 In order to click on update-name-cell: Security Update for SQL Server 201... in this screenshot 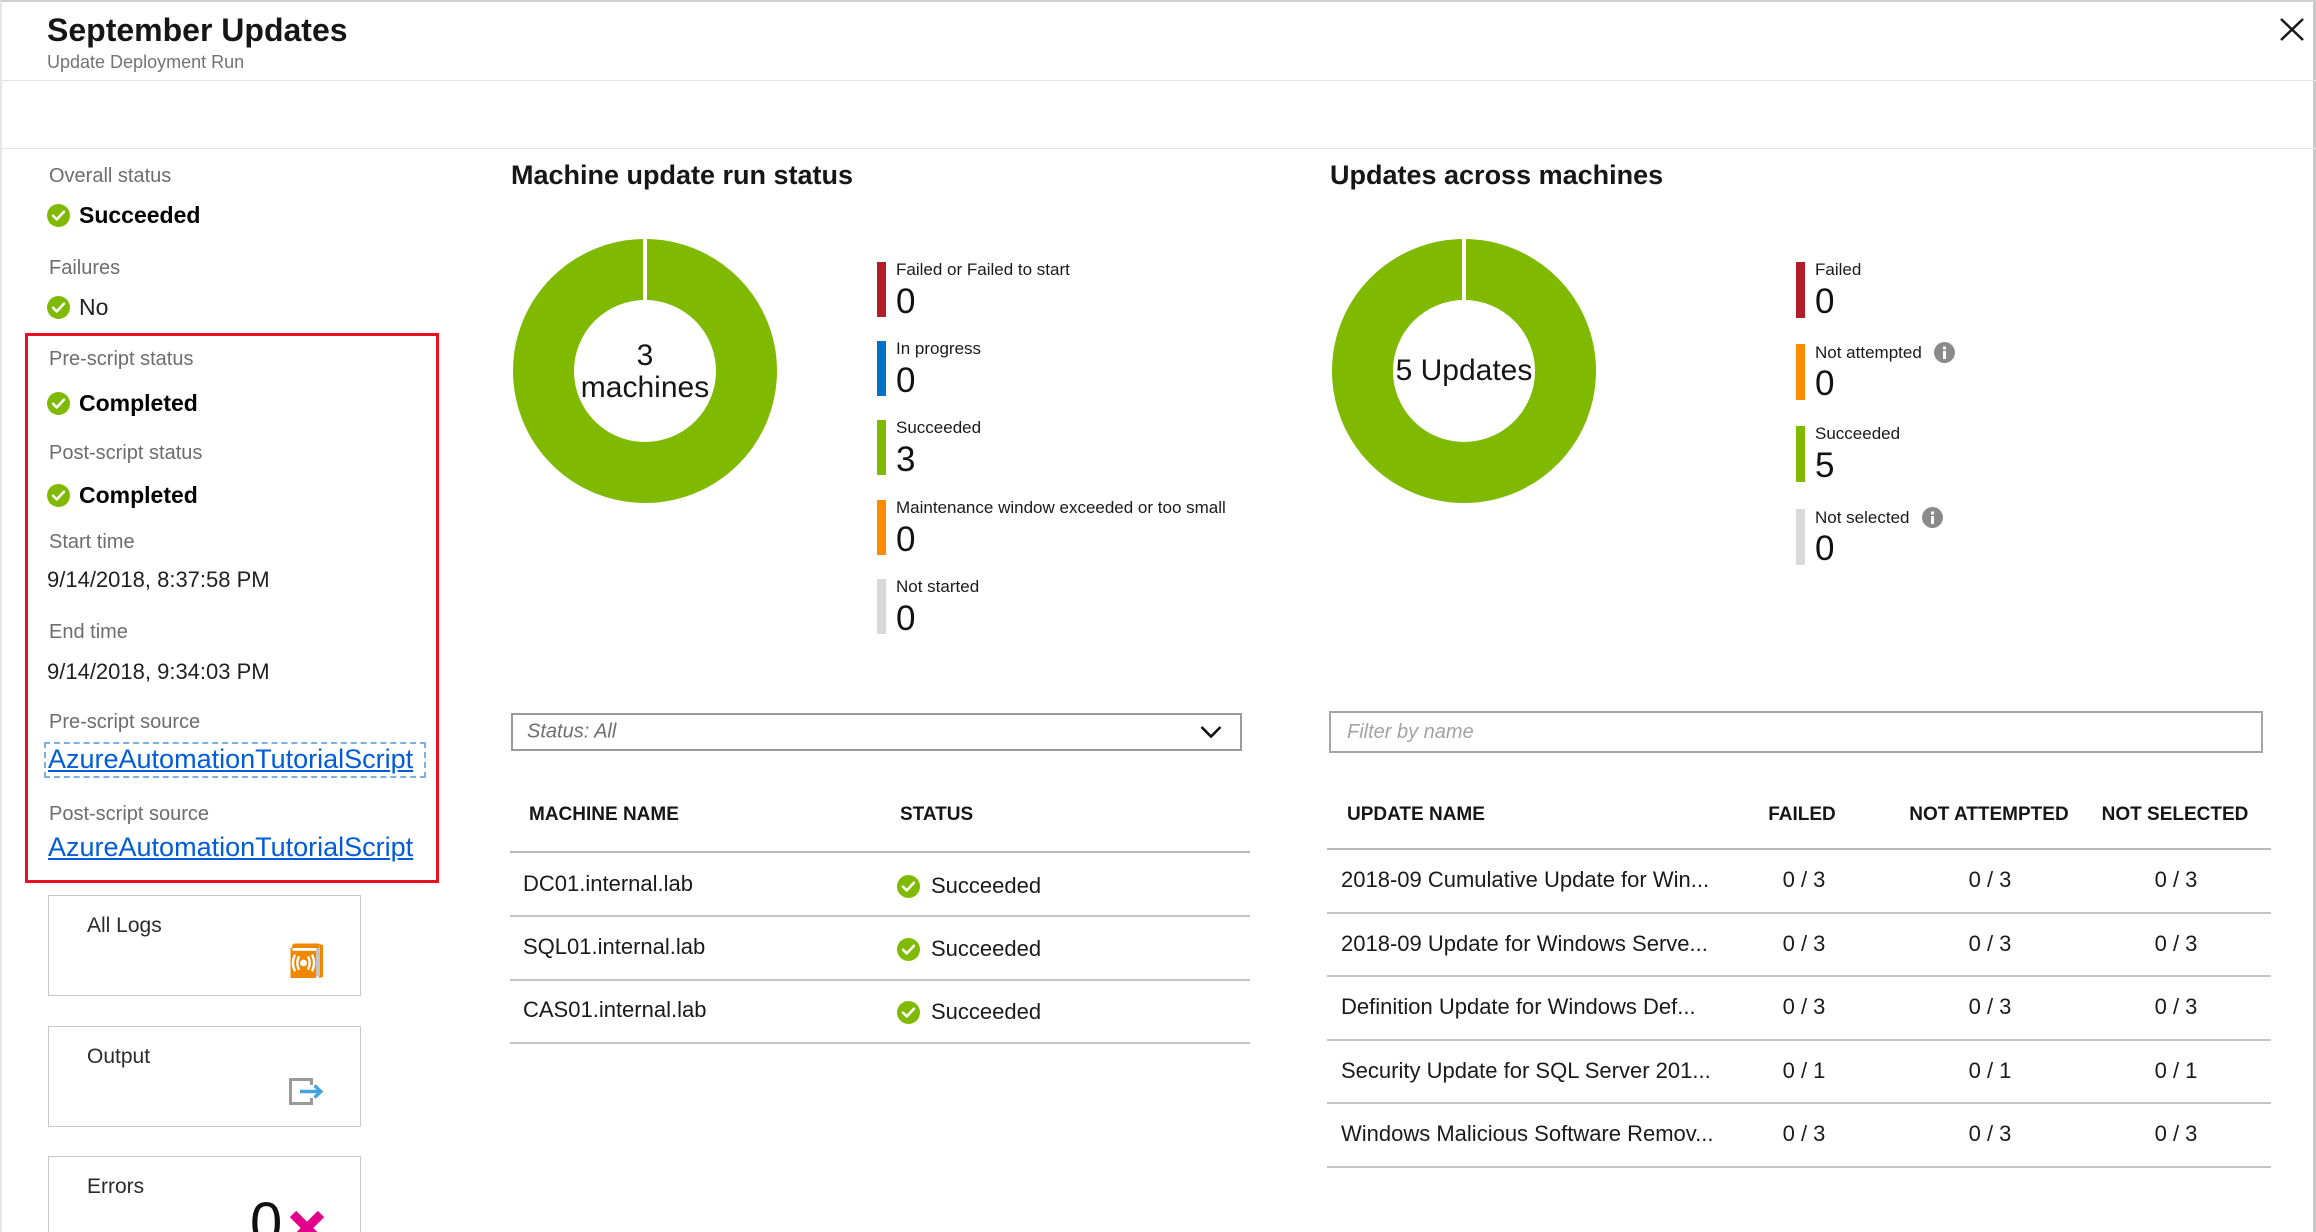, I will do `click(1526, 1070)`.